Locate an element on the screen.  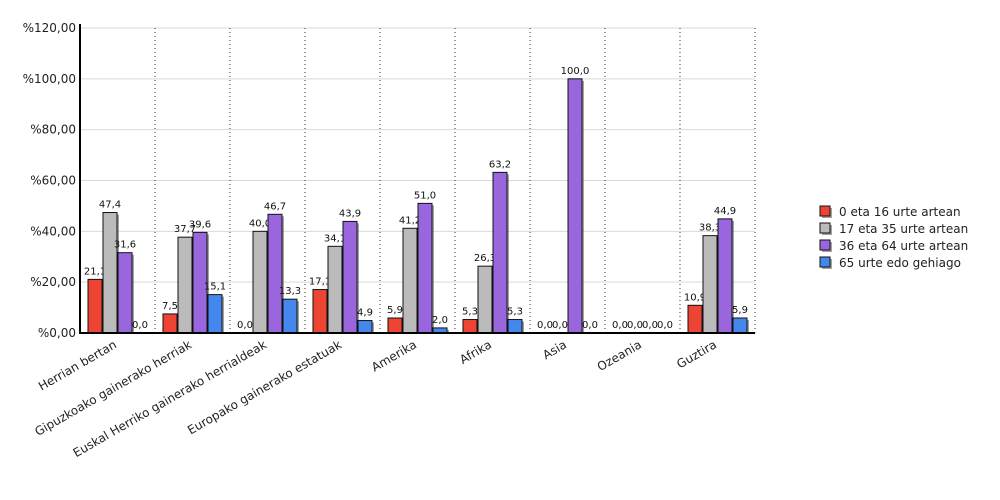
data-label: 44,9 is located at coordinates (725, 211).